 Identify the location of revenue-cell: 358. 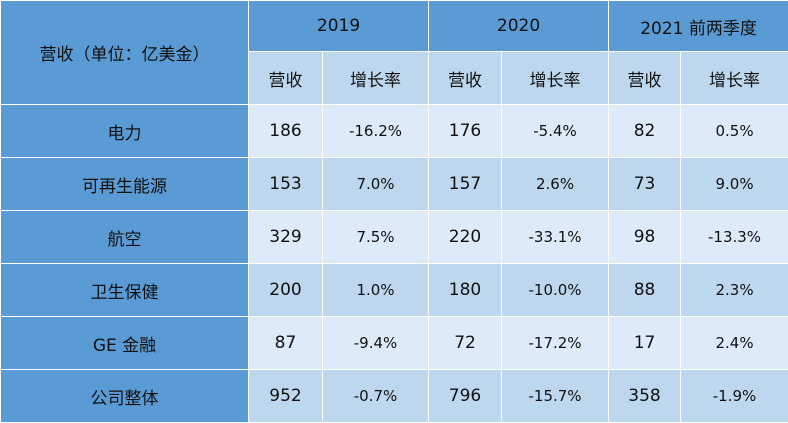
(645, 396).